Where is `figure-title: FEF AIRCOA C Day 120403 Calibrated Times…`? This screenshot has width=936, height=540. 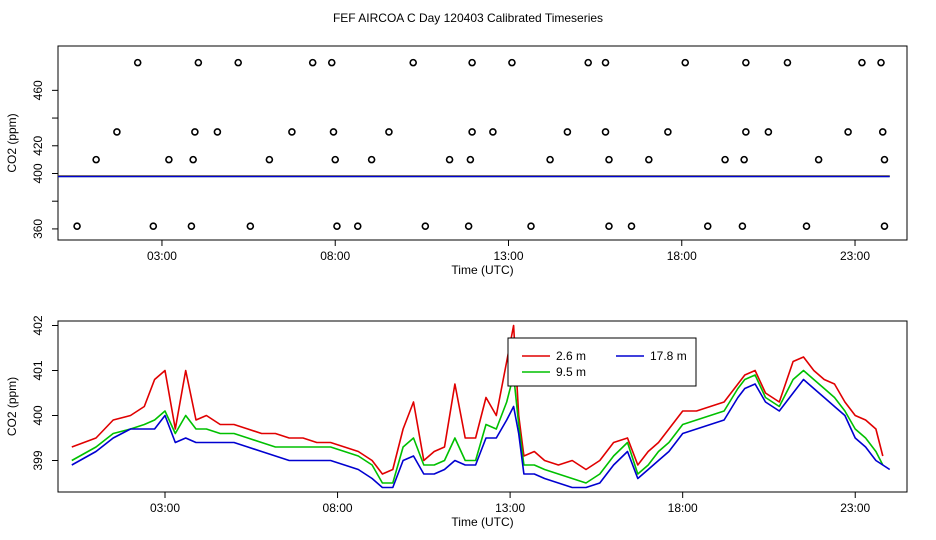 figure-title: FEF AIRCOA C Day 120403 Calibrated Times… is located at coordinates (468, 18).